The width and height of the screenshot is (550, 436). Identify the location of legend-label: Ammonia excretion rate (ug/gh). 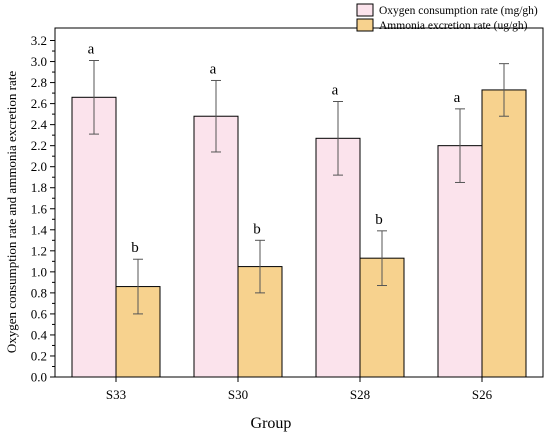
(453, 26).